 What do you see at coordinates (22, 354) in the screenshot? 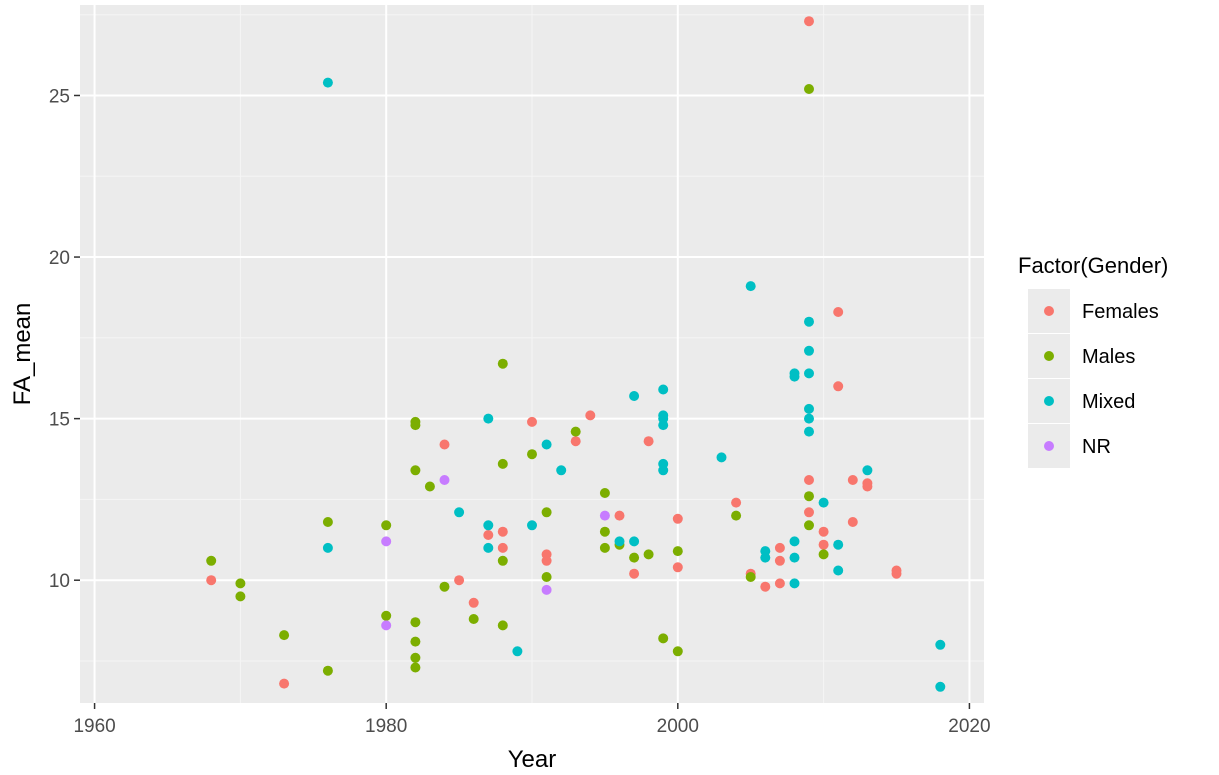
I see `y-axis-title: FA_mean` at bounding box center [22, 354].